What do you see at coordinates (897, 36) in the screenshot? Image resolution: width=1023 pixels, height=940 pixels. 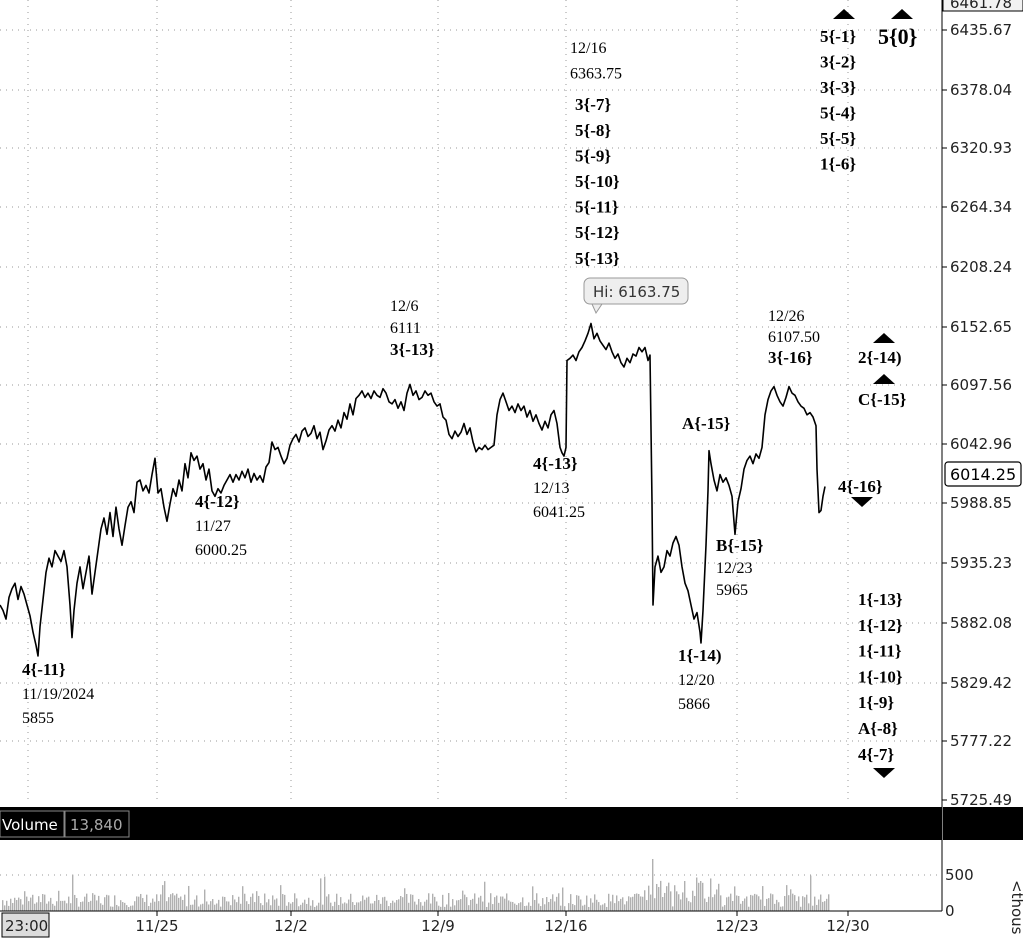 I see `annotation-aR0: 5{0}` at bounding box center [897, 36].